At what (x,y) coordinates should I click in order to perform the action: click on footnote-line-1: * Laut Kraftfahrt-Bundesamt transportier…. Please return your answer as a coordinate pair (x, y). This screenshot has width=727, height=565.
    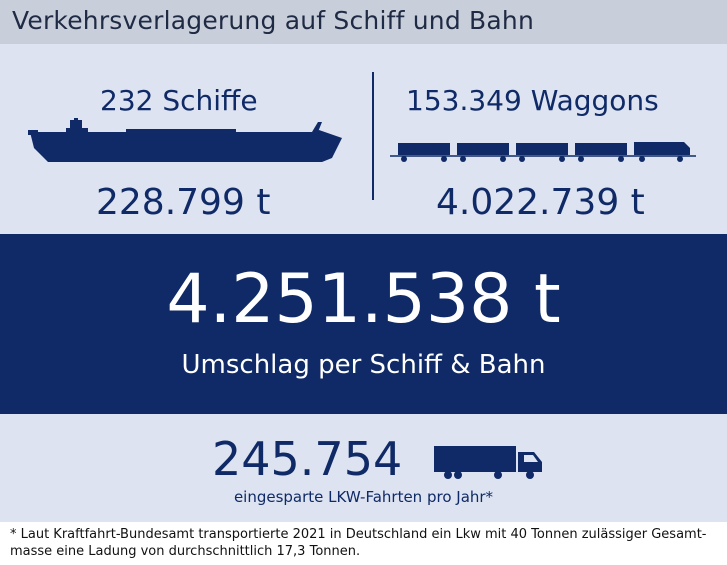
    Looking at the image, I should click on (358, 534).